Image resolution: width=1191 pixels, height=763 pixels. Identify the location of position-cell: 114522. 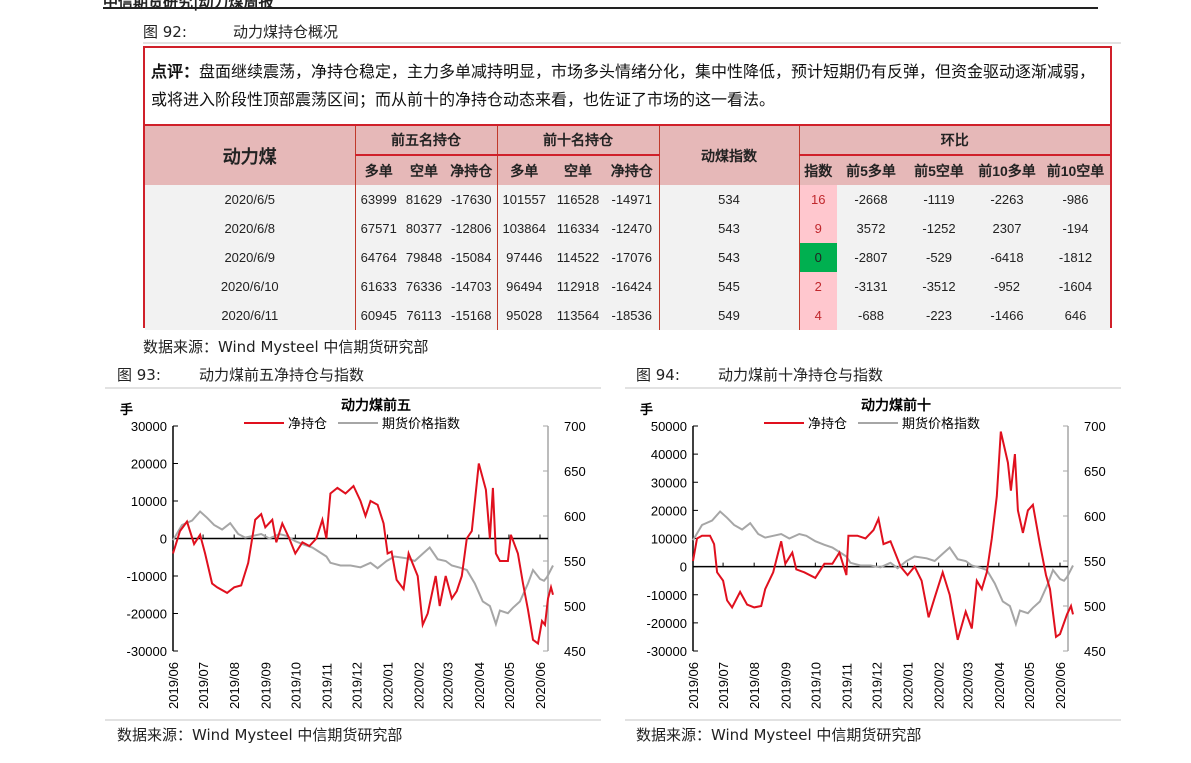
(578, 257).